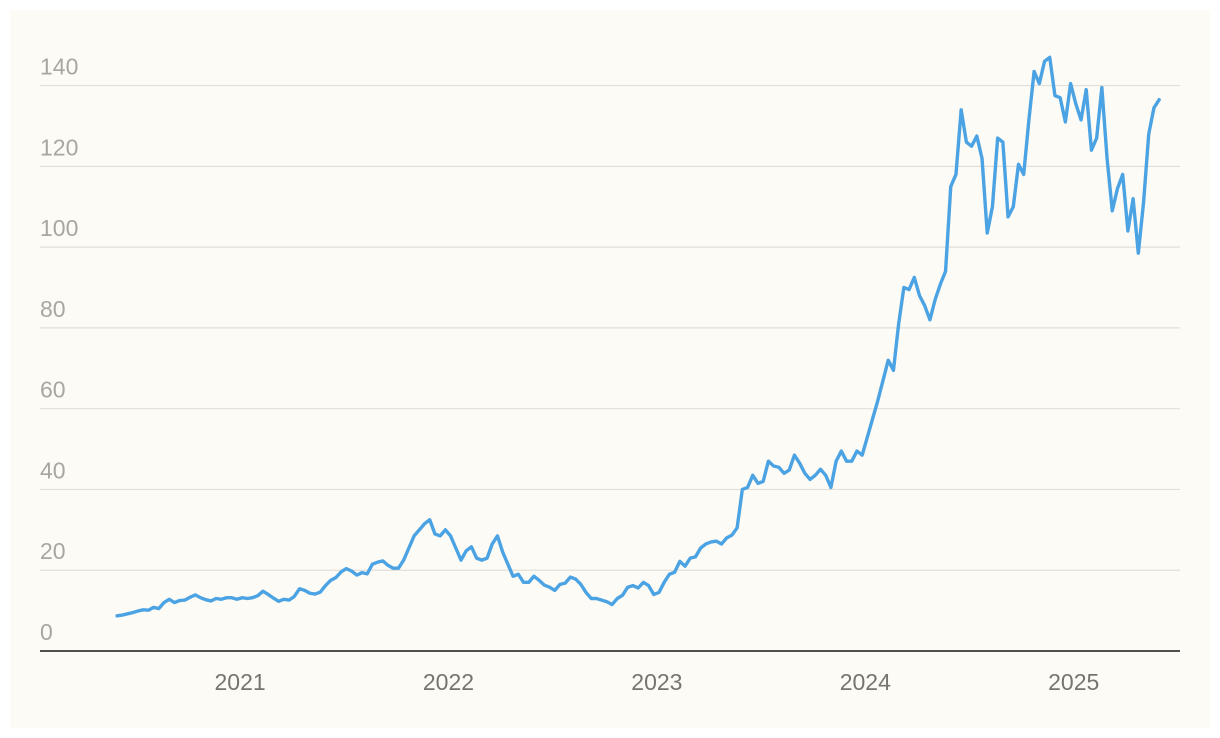 The height and width of the screenshot is (738, 1220). What do you see at coordinates (1073, 682) in the screenshot?
I see `x-tick-label: 2025` at bounding box center [1073, 682].